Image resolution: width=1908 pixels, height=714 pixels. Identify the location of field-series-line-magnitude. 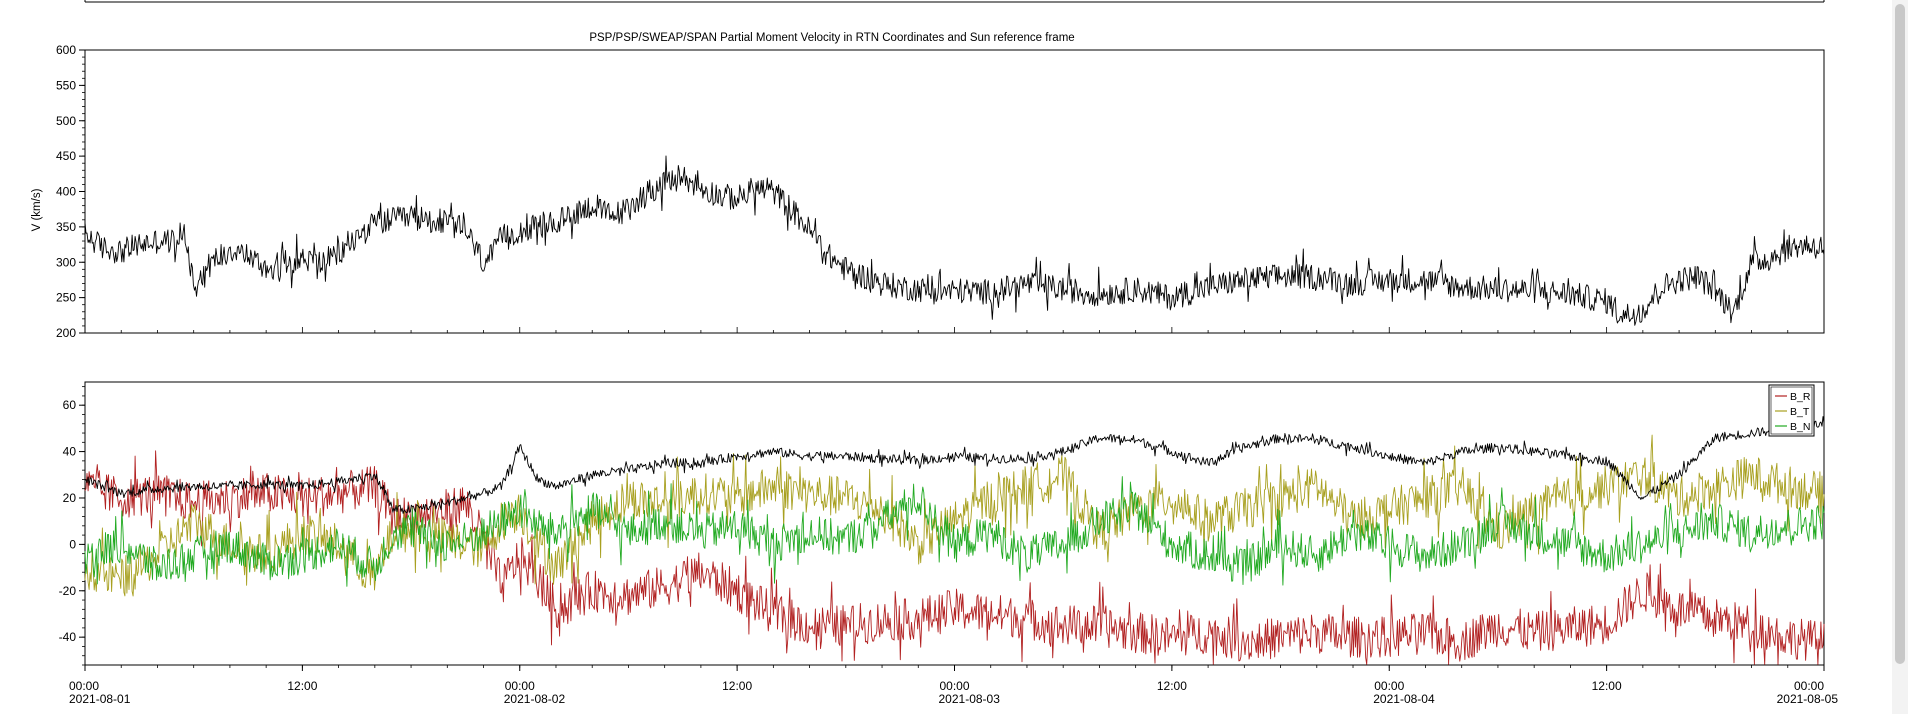
(954, 465).